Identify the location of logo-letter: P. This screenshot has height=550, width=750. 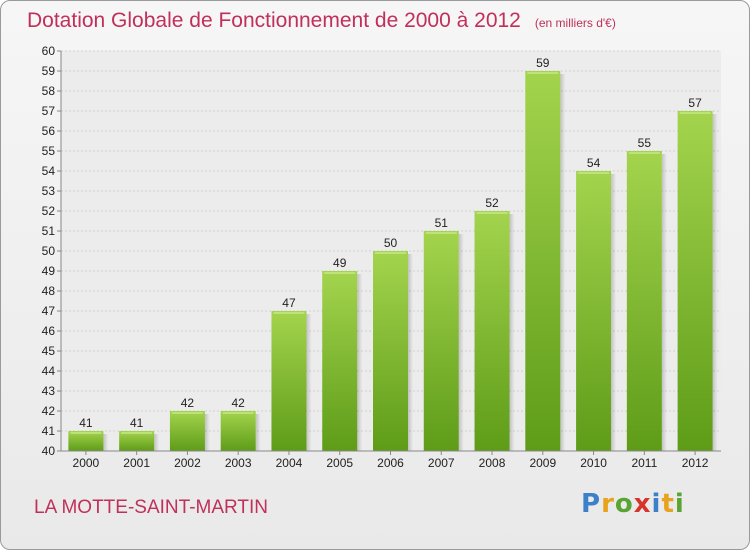
(591, 504).